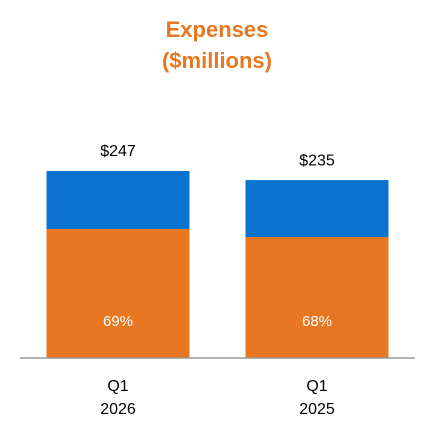 The height and width of the screenshot is (440, 436). I want to click on value-label: 68%, so click(317, 321).